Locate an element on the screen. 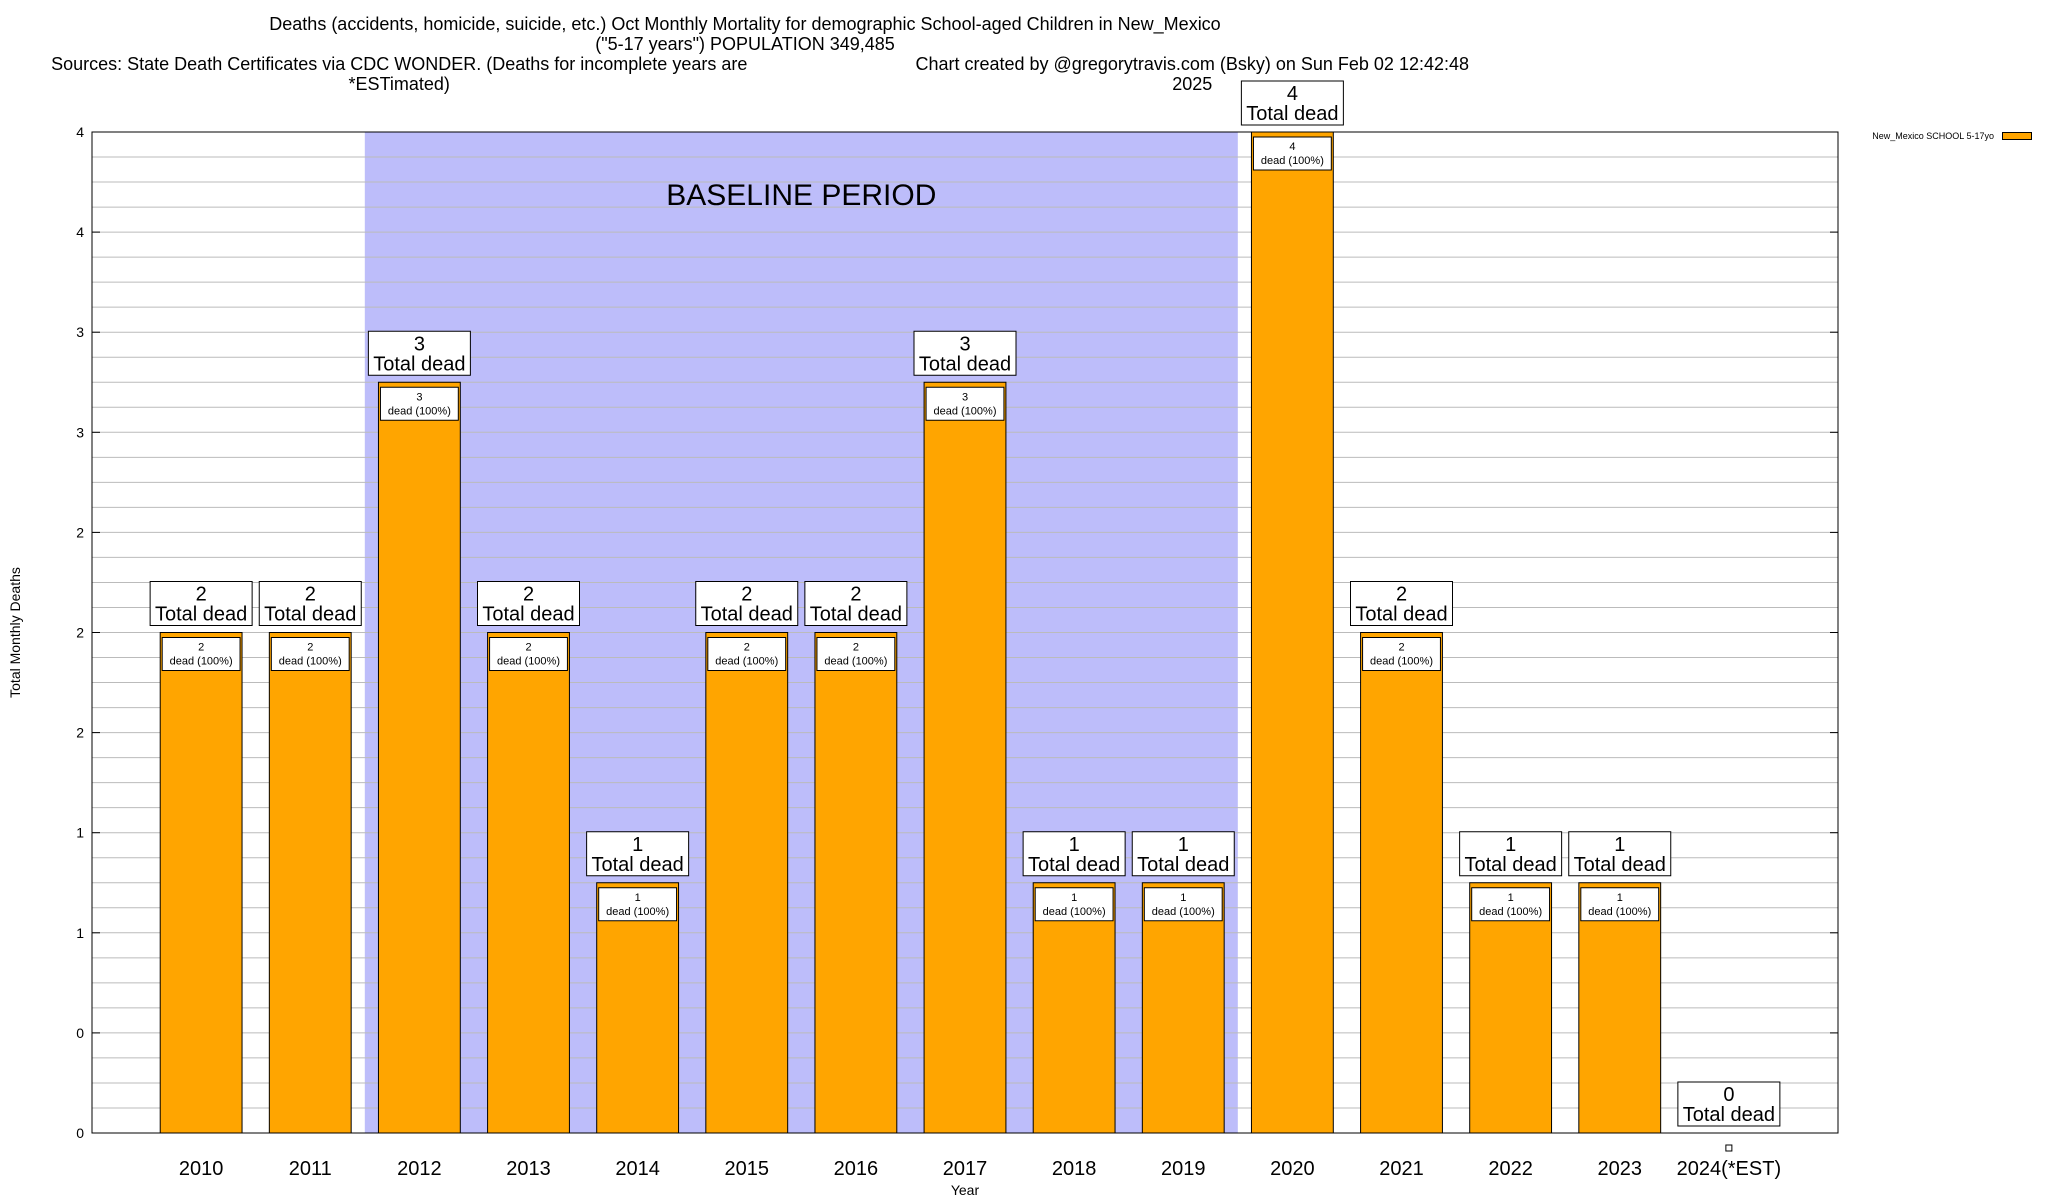 This screenshot has width=2048, height=1200. x-tick-label: 2024(*EST) is located at coordinates (1729, 1169).